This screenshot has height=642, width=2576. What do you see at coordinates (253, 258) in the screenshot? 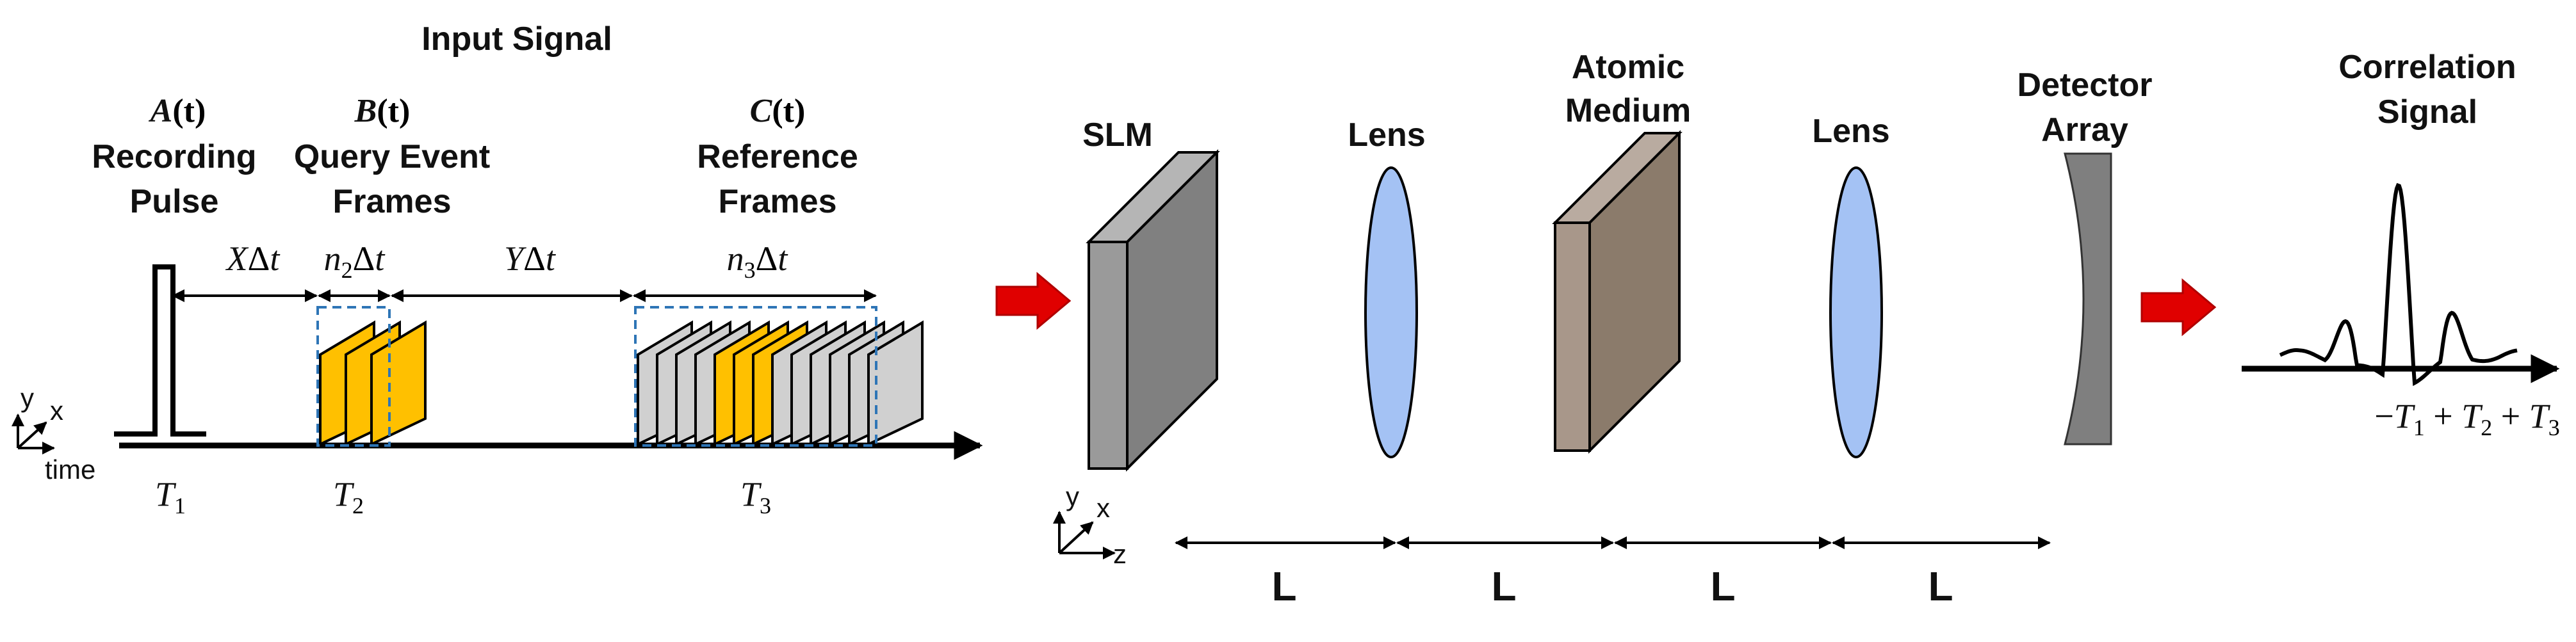
I see `interval-x-delta-t: XΔt` at bounding box center [253, 258].